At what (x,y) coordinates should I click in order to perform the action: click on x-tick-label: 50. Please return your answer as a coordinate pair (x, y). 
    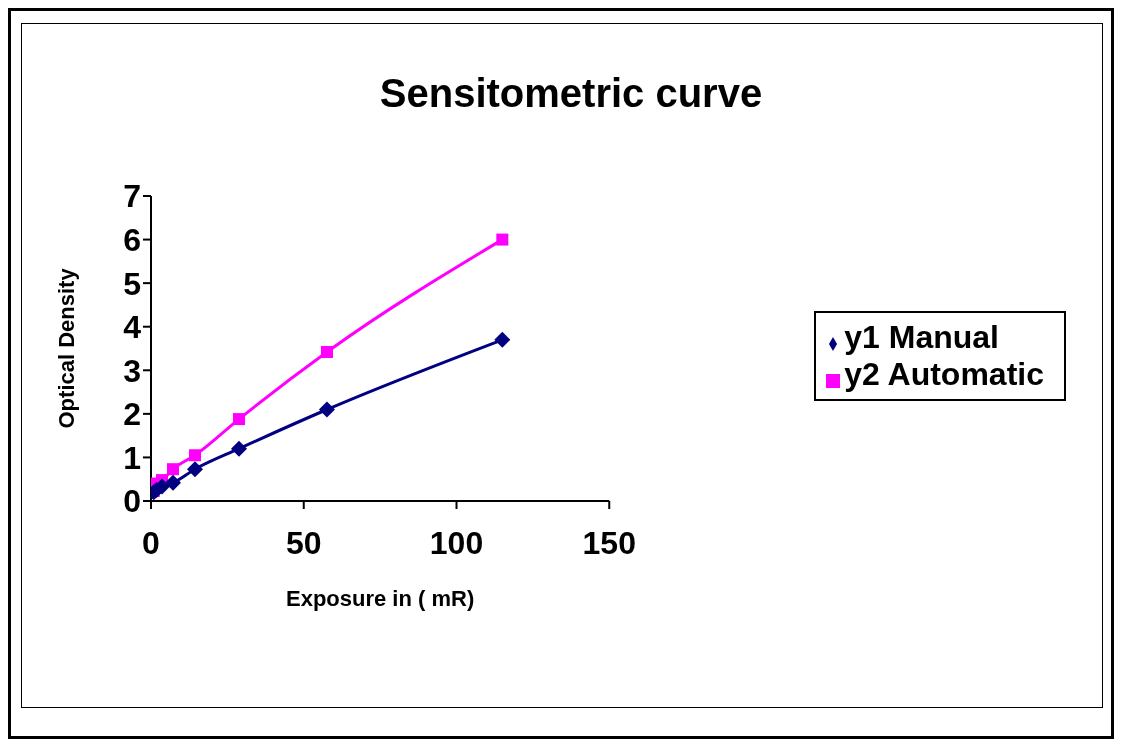
    Looking at the image, I should click on (303, 542).